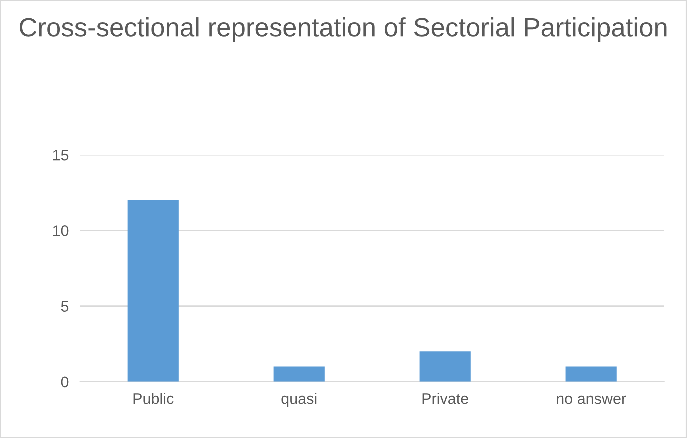 Image resolution: width=687 pixels, height=438 pixels. I want to click on x-tick-label: no answer, so click(591, 400).